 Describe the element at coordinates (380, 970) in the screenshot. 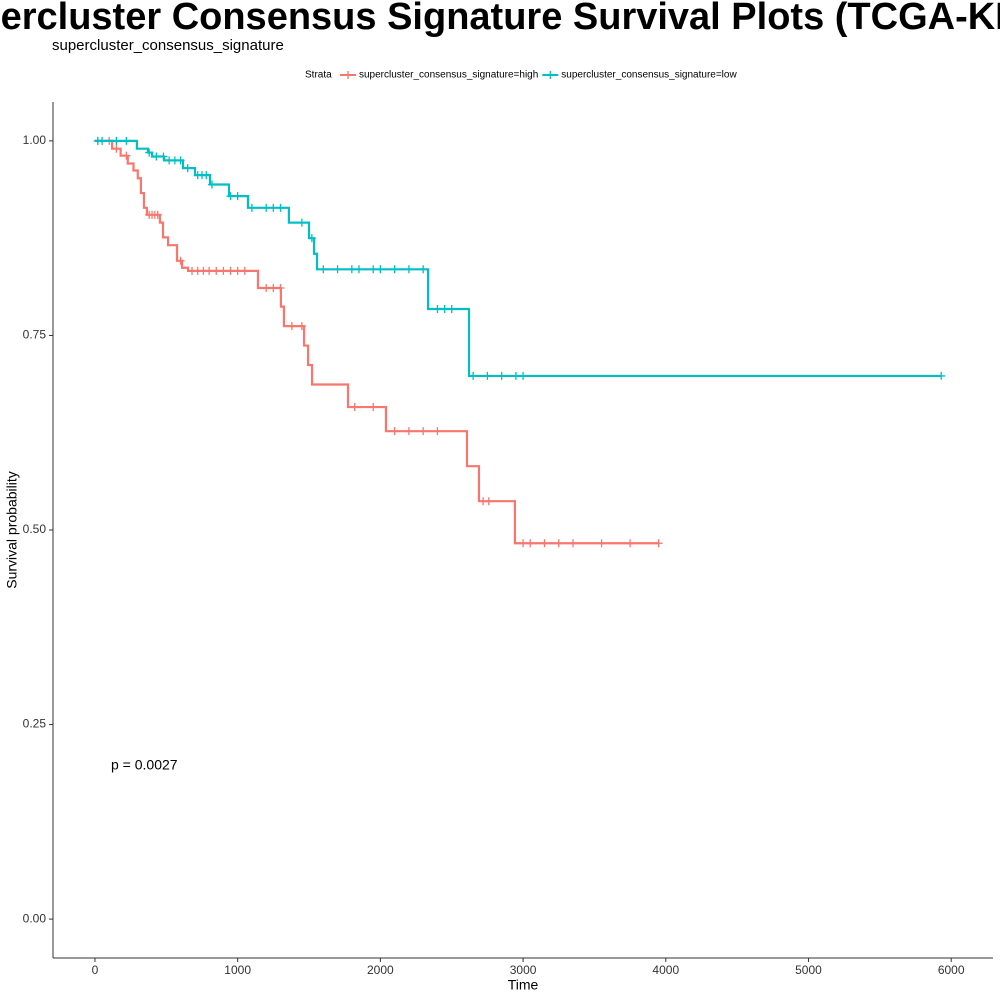

I see `x-tick-label: 2000` at that location.